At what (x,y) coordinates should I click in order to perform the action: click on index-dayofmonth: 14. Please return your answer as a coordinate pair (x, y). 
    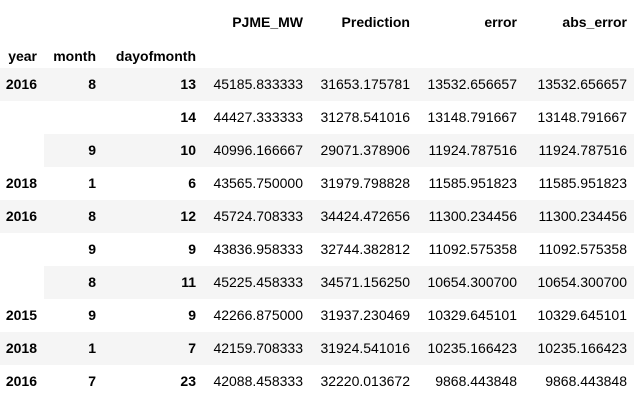
    Looking at the image, I should click on (153, 117).